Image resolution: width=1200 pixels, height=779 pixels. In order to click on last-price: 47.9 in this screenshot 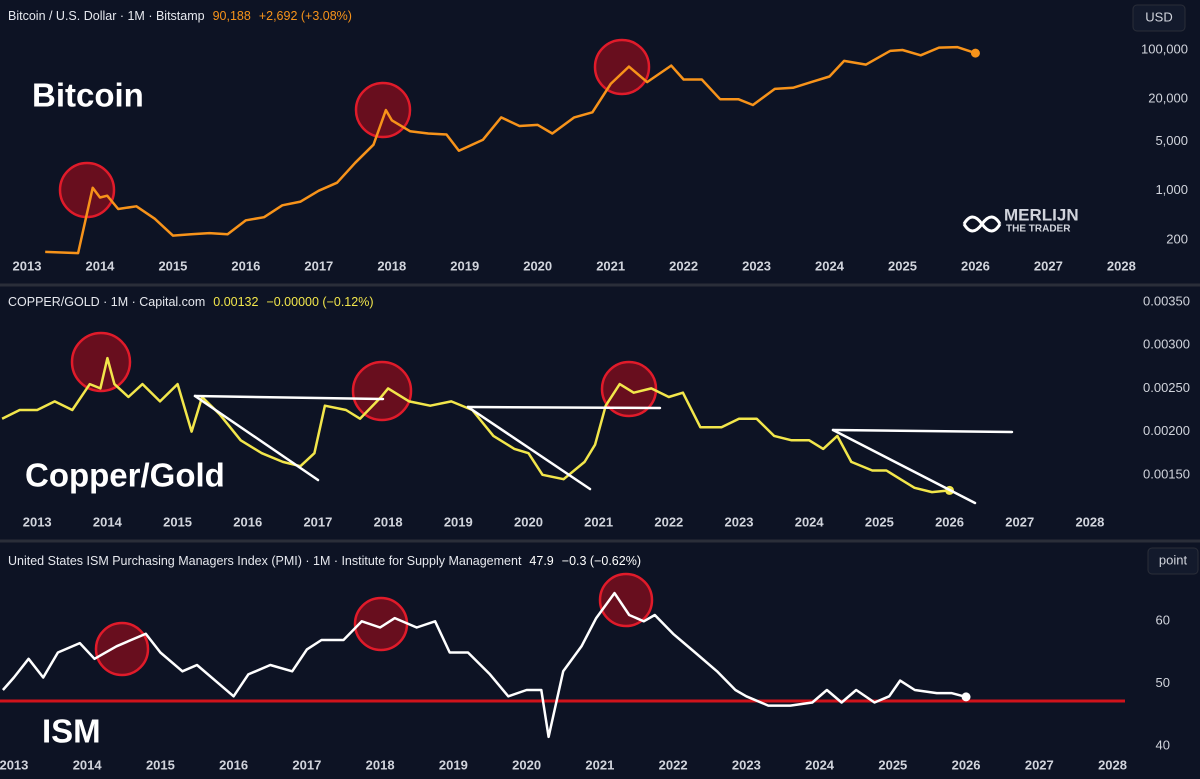, I will do `click(541, 561)`.